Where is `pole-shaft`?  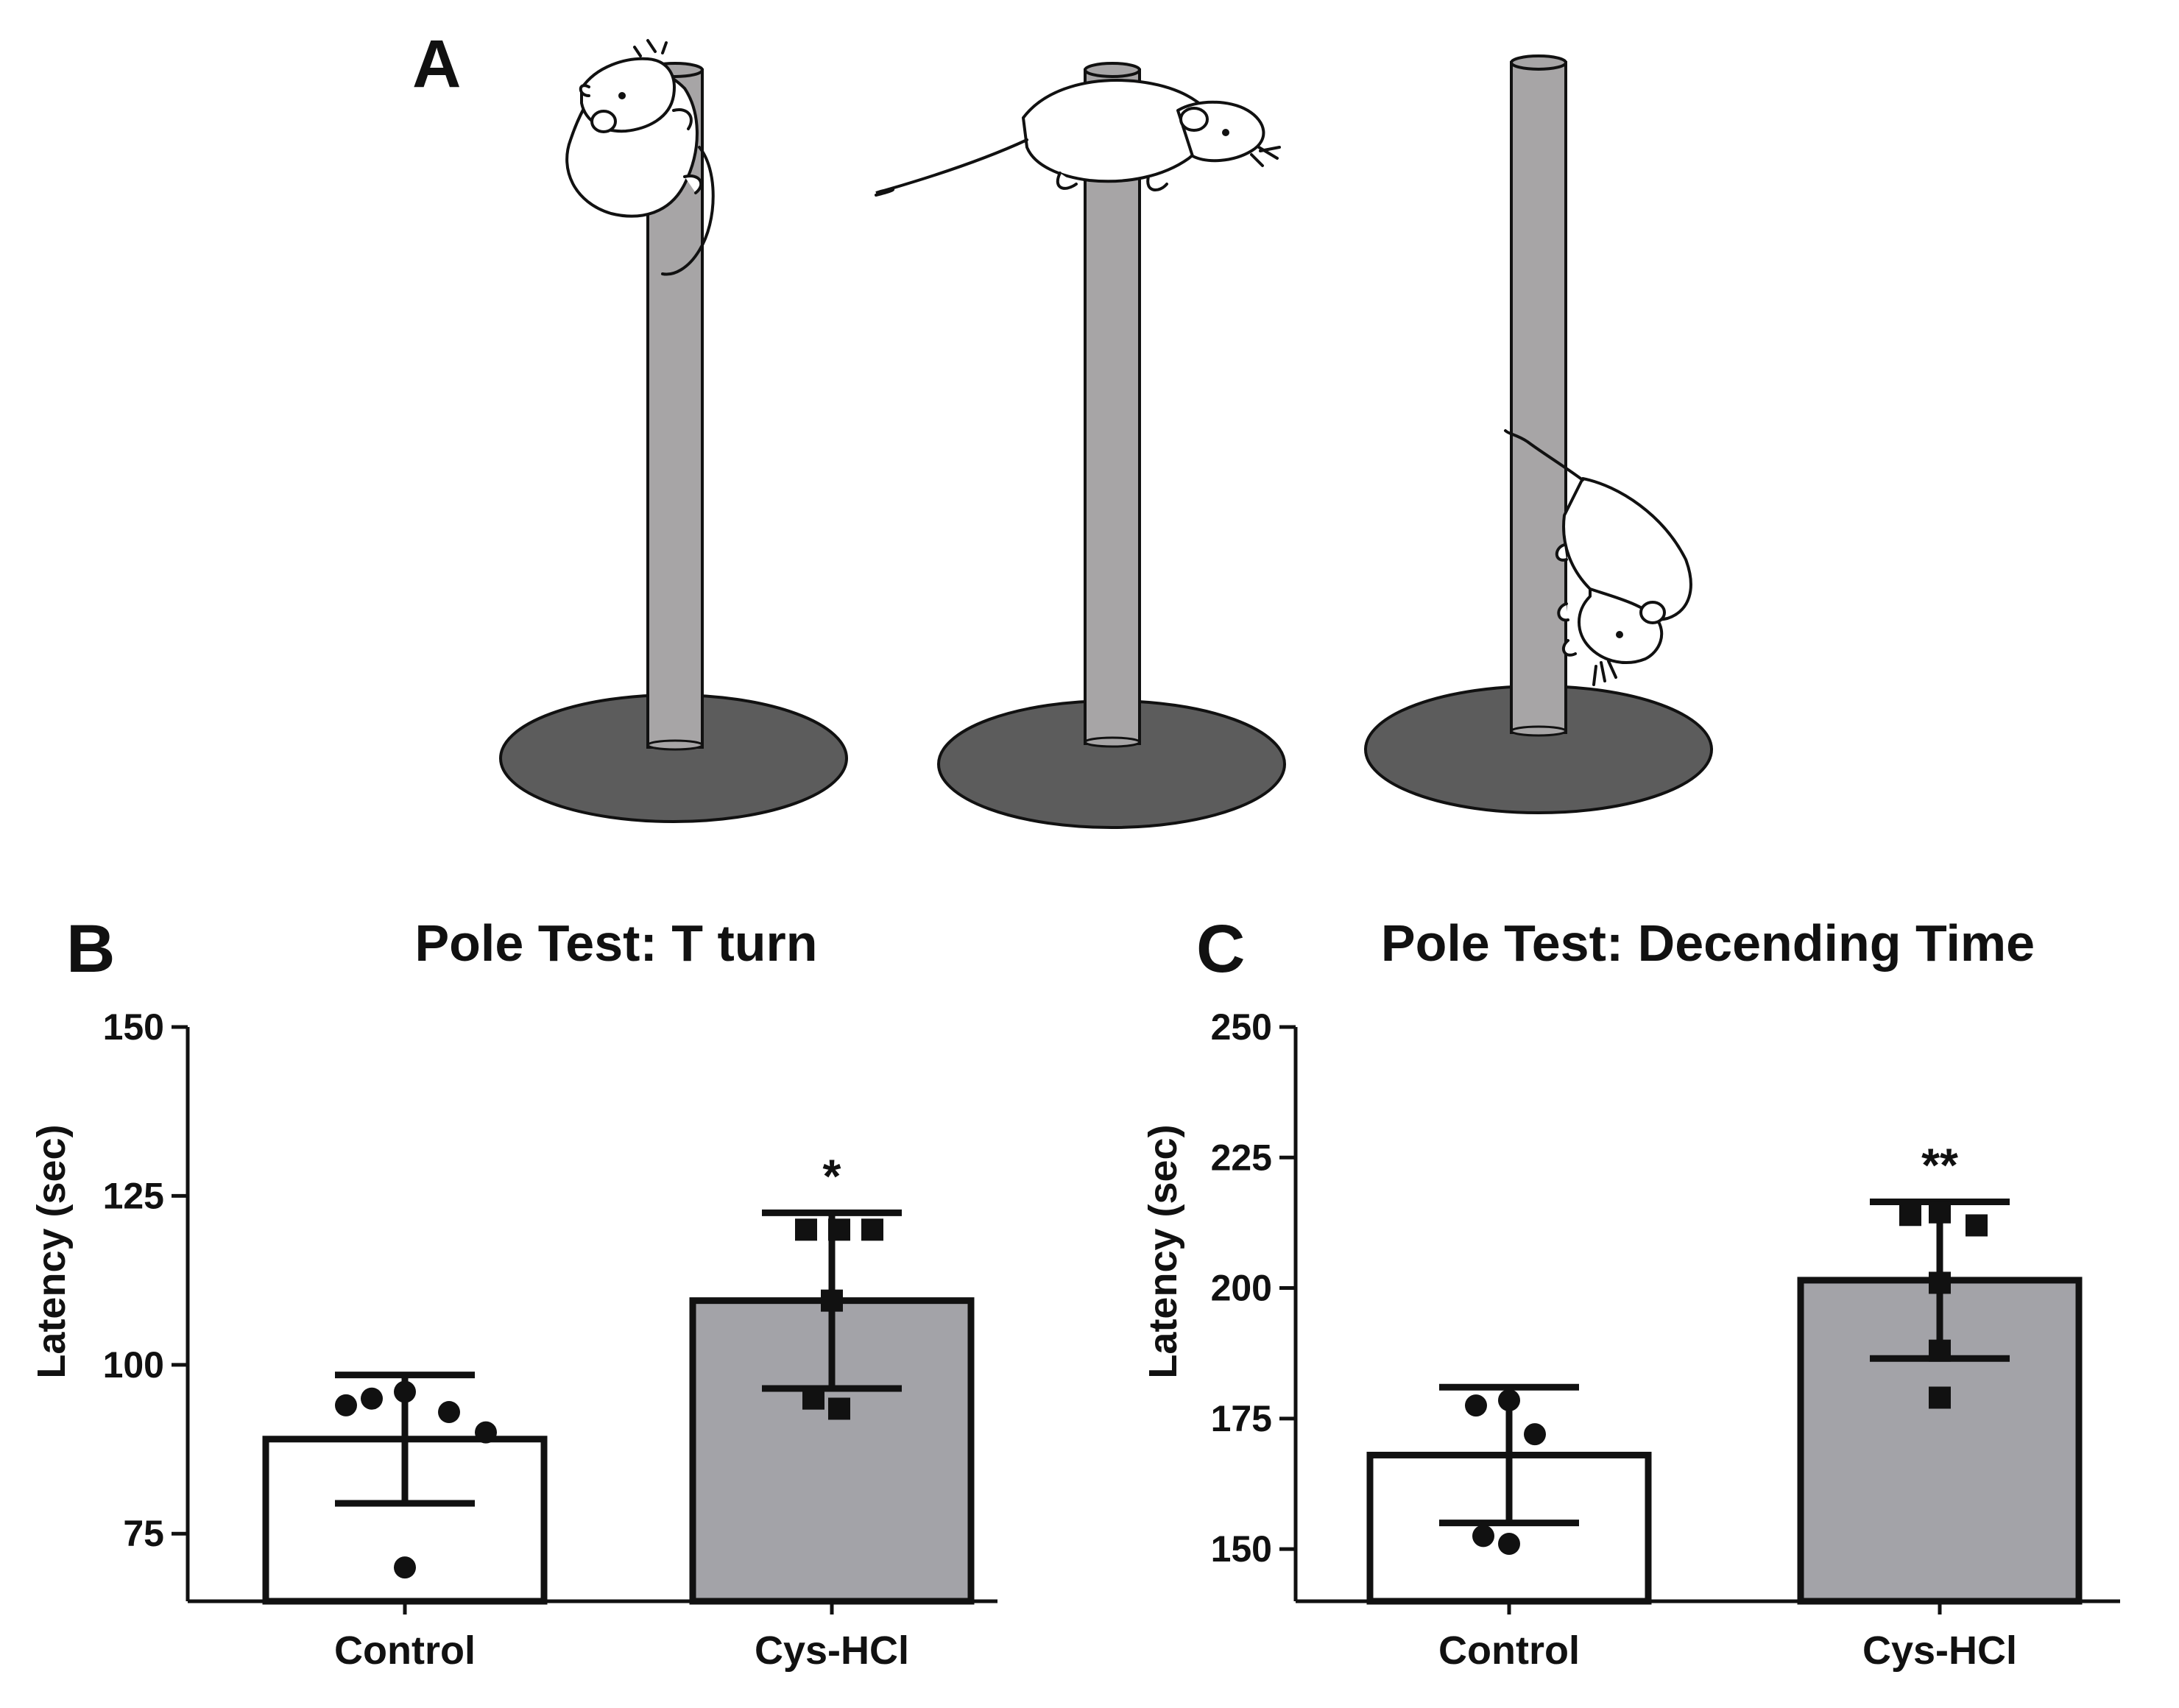
pole-shaft is located at coordinates (1538, 397).